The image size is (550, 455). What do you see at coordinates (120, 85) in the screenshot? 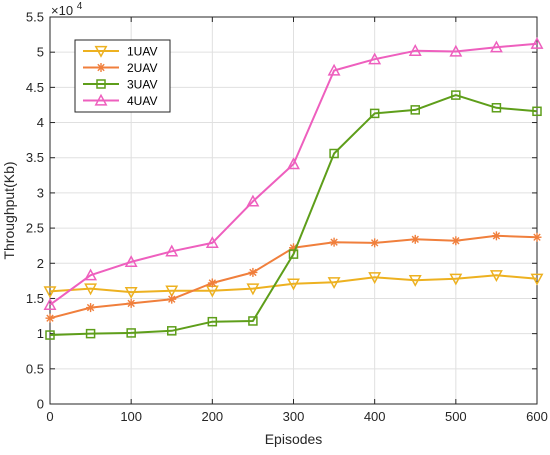
I see `legend-item: 3UAV` at bounding box center [120, 85].